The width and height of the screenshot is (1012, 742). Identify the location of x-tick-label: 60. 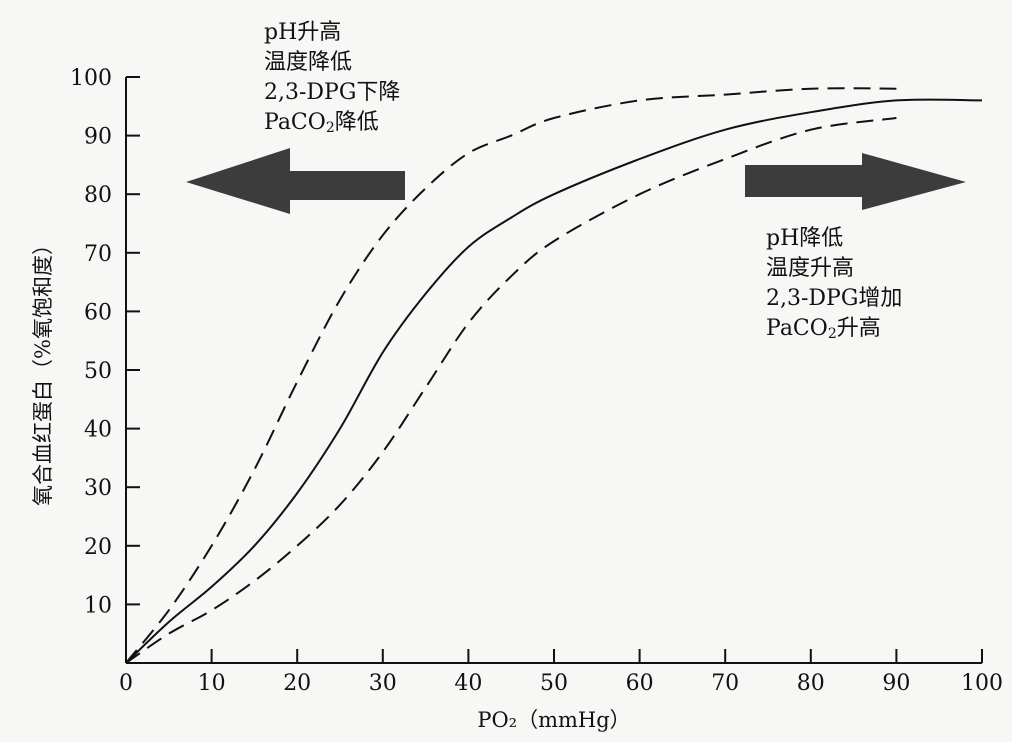
(640, 683).